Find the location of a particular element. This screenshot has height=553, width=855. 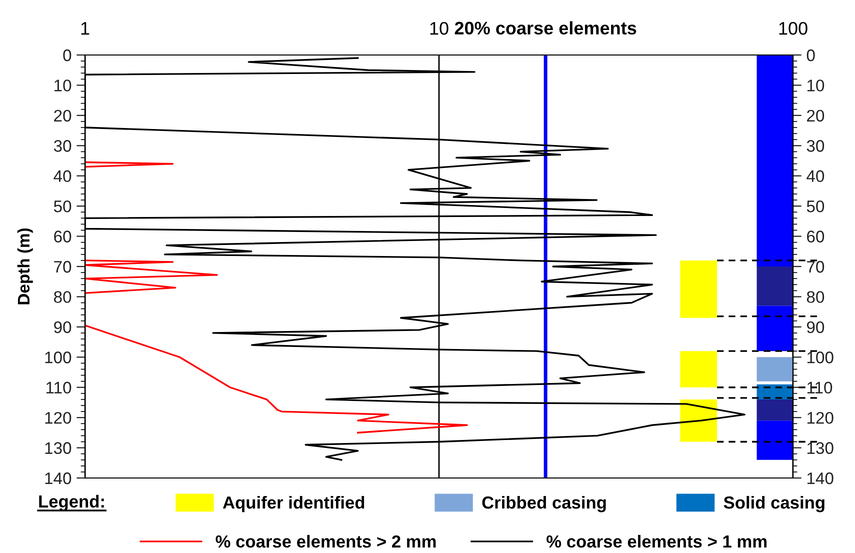

y-tick-label: 120 is located at coordinates (58, 418).